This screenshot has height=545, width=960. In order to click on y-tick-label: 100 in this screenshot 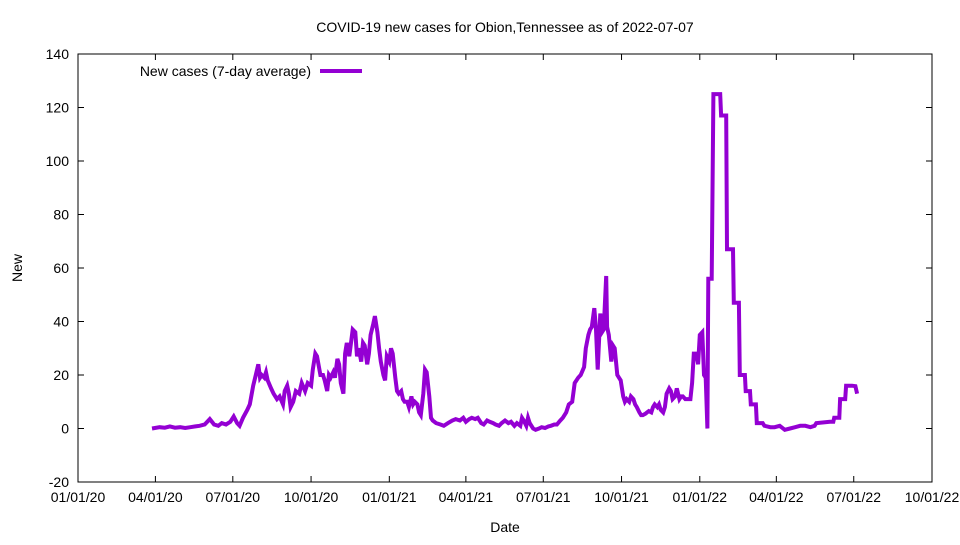, I will do `click(58, 161)`.